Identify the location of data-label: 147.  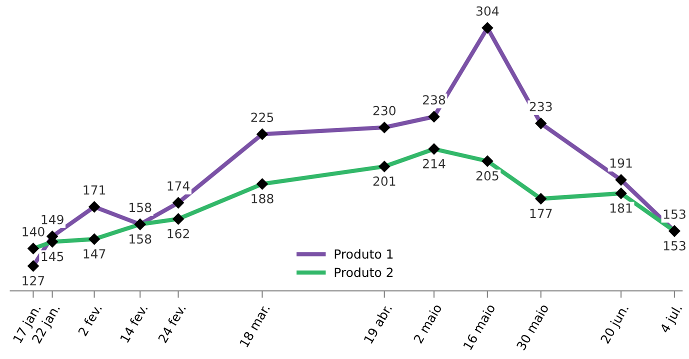
(95, 253).